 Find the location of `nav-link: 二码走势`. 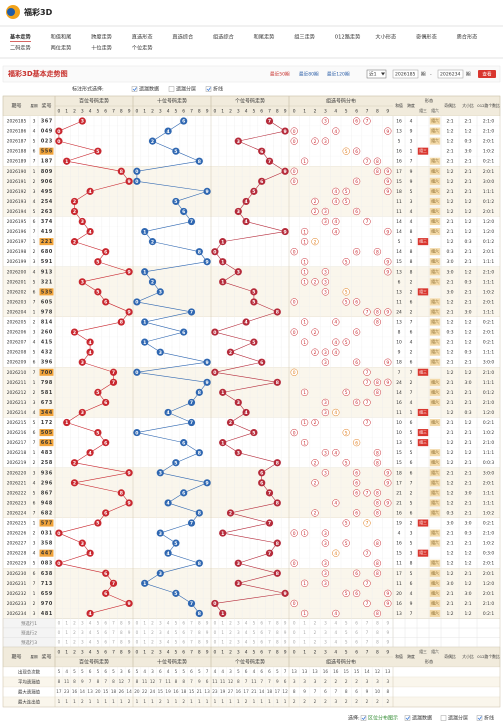

nav-link: 二码走势 is located at coordinates (20, 48).